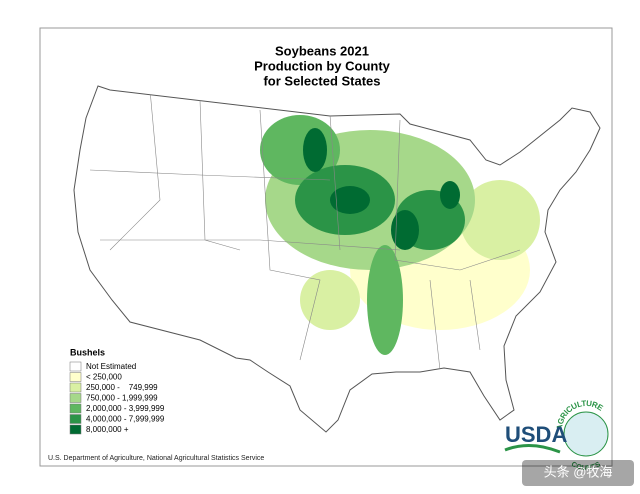  Describe the element at coordinates (107, 429) in the screenshot. I see `legend-label: 8,000,000 +` at that location.